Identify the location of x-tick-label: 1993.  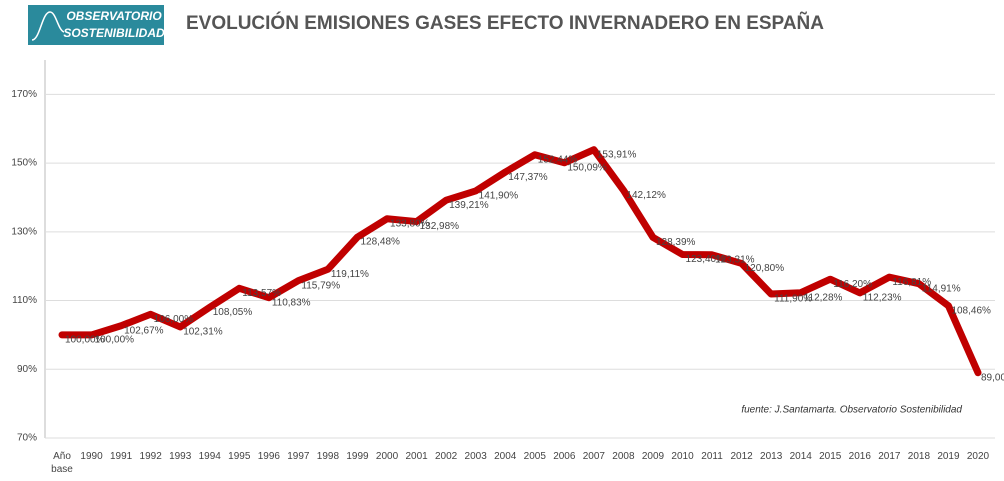
(180, 456).